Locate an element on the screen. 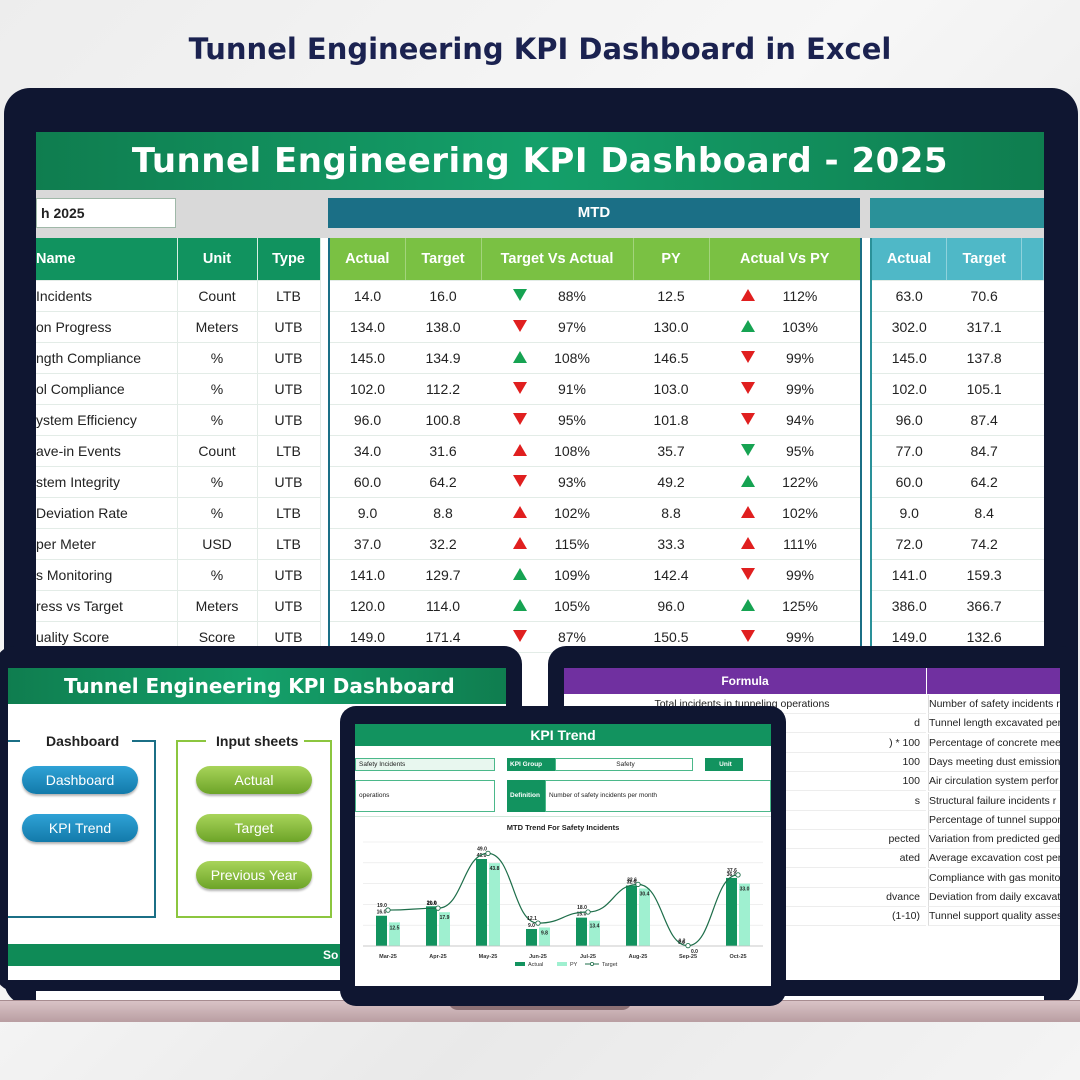 The image size is (1080, 1080). dashboard-group is located at coordinates (82, 829).